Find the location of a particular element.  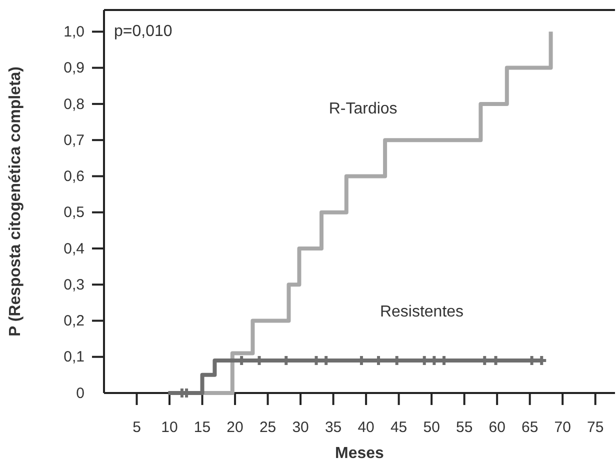

y-tick-label: 0,5 is located at coordinates (74, 213).